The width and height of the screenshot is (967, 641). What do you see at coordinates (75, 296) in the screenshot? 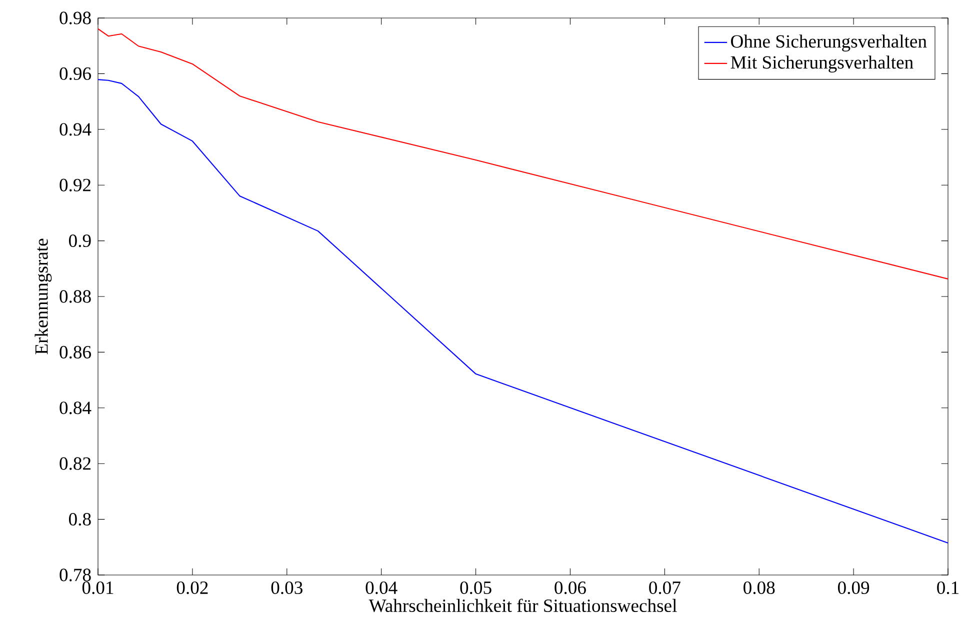
I see `y-tick-label: 0.88` at bounding box center [75, 296].